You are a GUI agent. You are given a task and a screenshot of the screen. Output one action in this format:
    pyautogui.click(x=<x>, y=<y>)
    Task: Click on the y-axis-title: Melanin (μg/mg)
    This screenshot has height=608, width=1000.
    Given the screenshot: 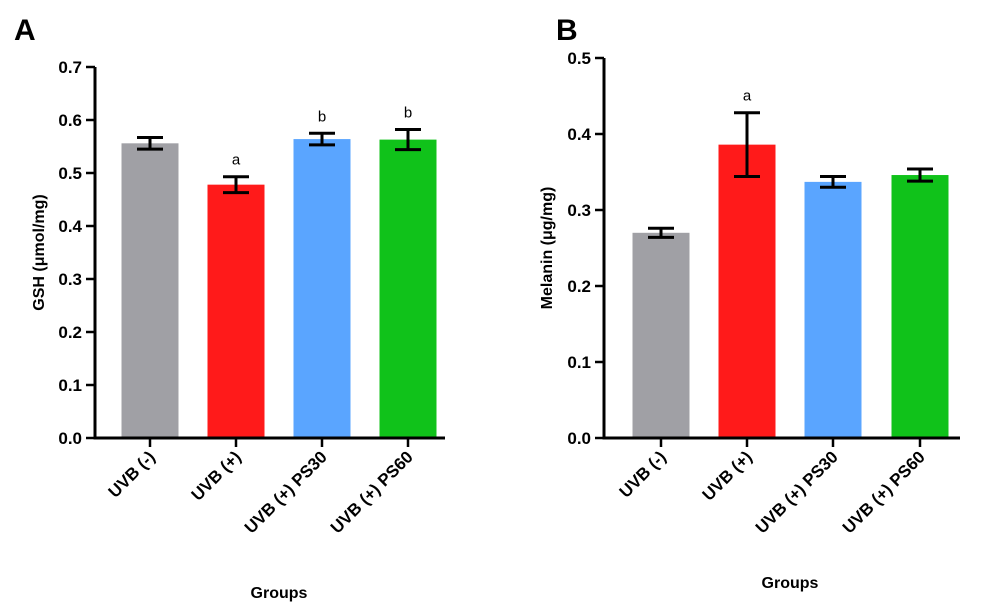 What is the action you would take?
    pyautogui.click(x=547, y=248)
    